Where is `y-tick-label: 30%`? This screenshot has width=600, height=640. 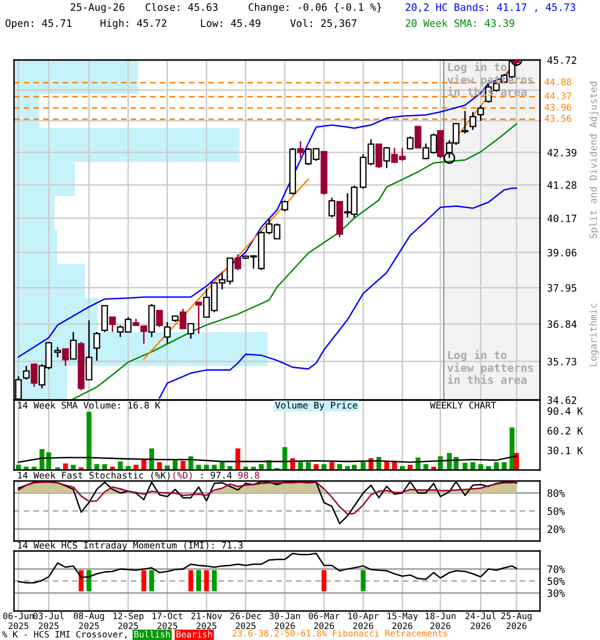 y-tick-label: 30% is located at coordinates (556, 593).